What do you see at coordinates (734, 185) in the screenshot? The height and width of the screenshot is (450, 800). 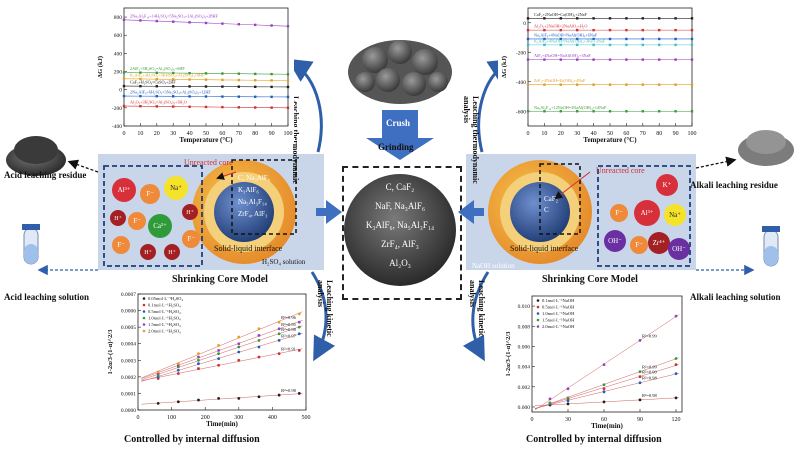 I see `alkali-residue-label: Alkali leaching residue` at bounding box center [734, 185].